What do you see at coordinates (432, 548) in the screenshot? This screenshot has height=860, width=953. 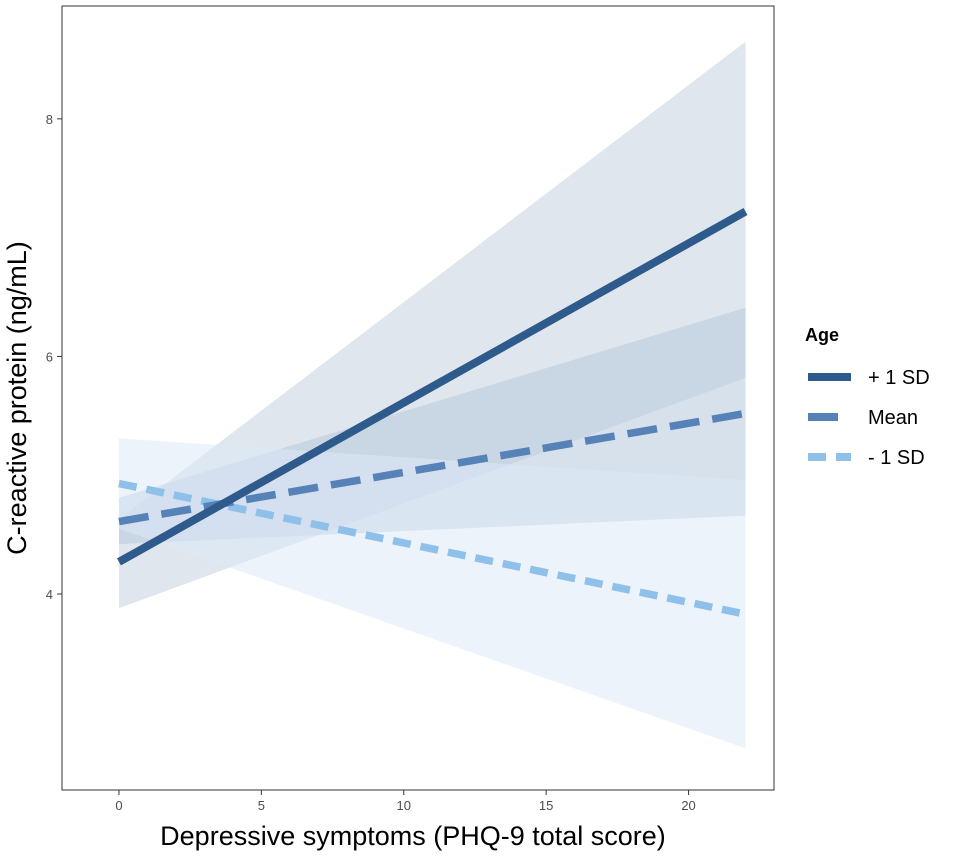 I see `series-line-minus-1-sd` at bounding box center [432, 548].